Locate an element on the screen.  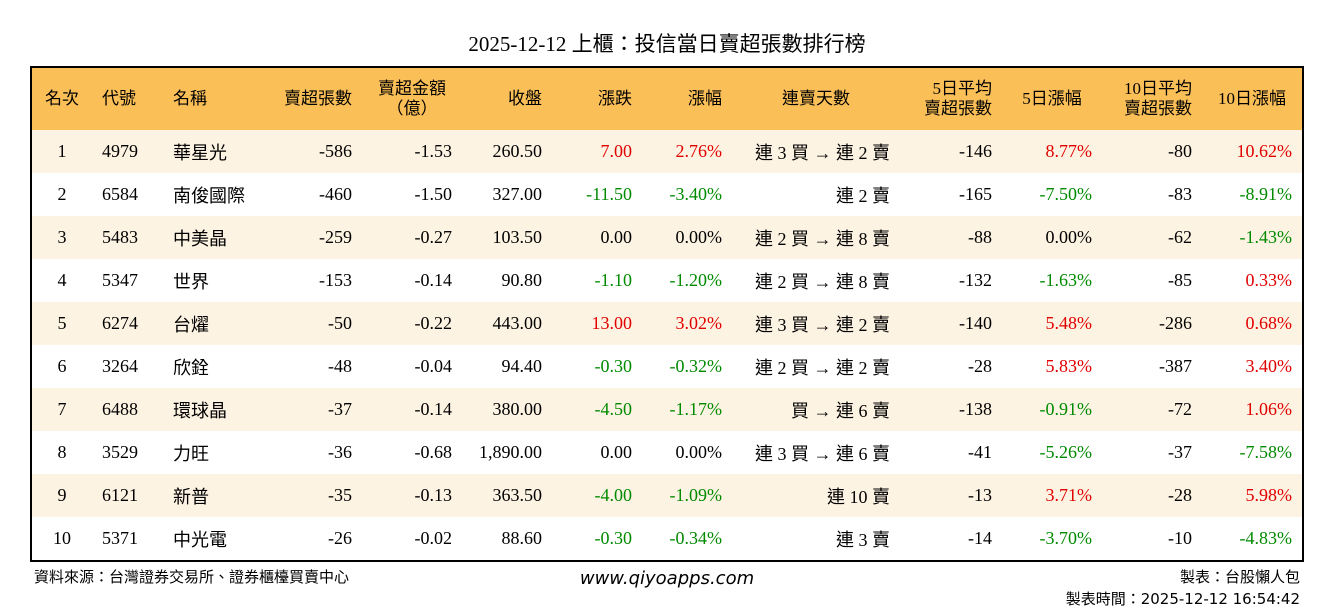
table-cell: 新普 is located at coordinates (212, 495).